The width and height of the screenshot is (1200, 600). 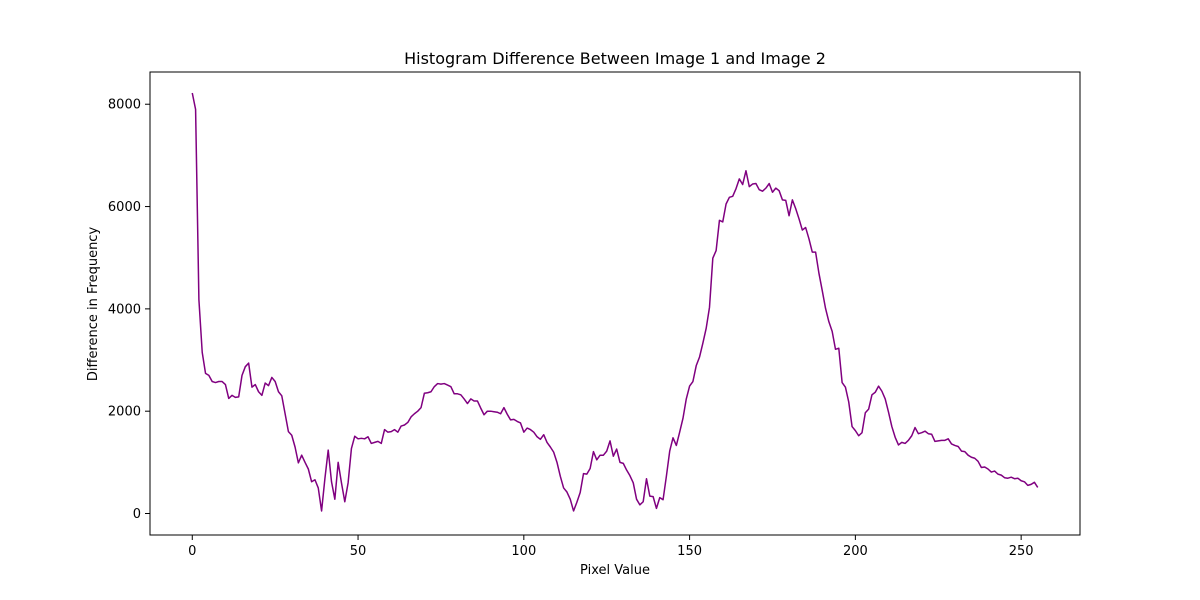 I want to click on x-tick-label-50: 50, so click(x=358, y=551).